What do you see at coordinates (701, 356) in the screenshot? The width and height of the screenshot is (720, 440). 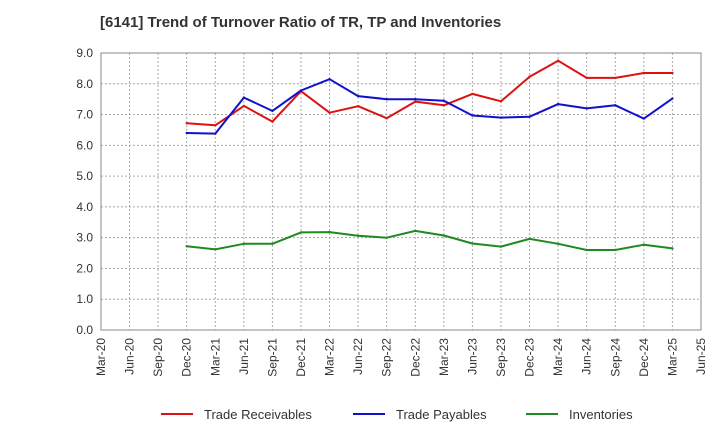 I see `x-tick-label: Jun-25` at bounding box center [701, 356].